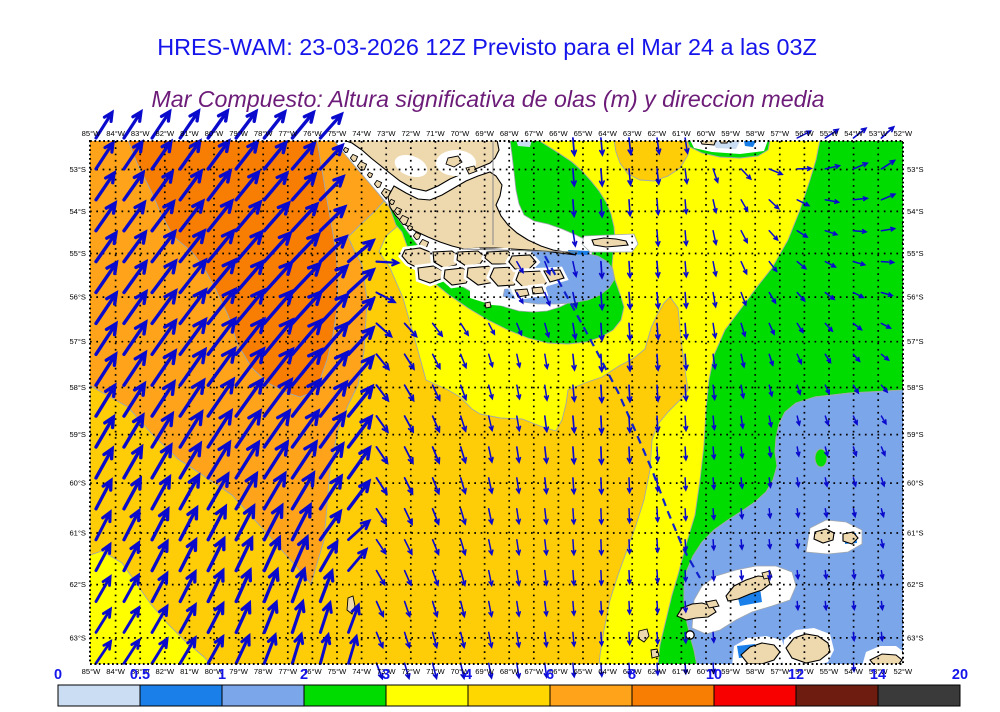 The image size is (1000, 712). Describe the element at coordinates (632, 675) in the screenshot. I see `svg-text: 8` at that location.